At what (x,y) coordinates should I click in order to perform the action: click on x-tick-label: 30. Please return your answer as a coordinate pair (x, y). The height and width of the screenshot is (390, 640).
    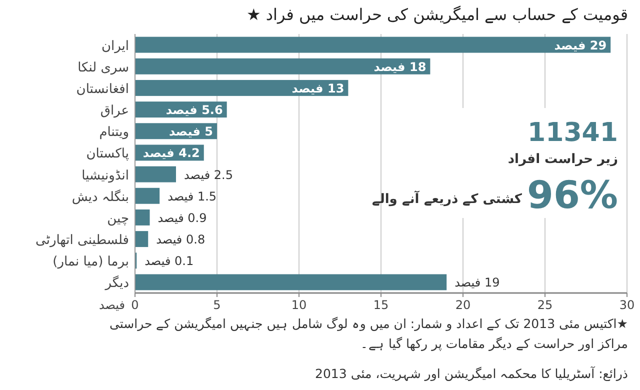
    Looking at the image, I should click on (627, 305).